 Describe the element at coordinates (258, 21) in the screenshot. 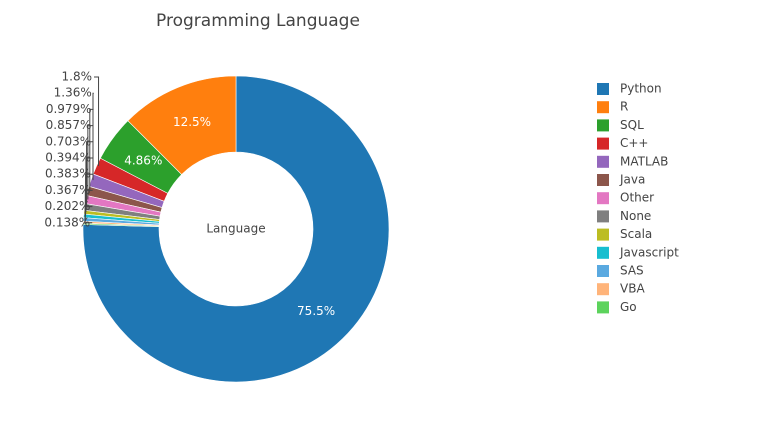

I see `chart-title: Programming Language` at that location.